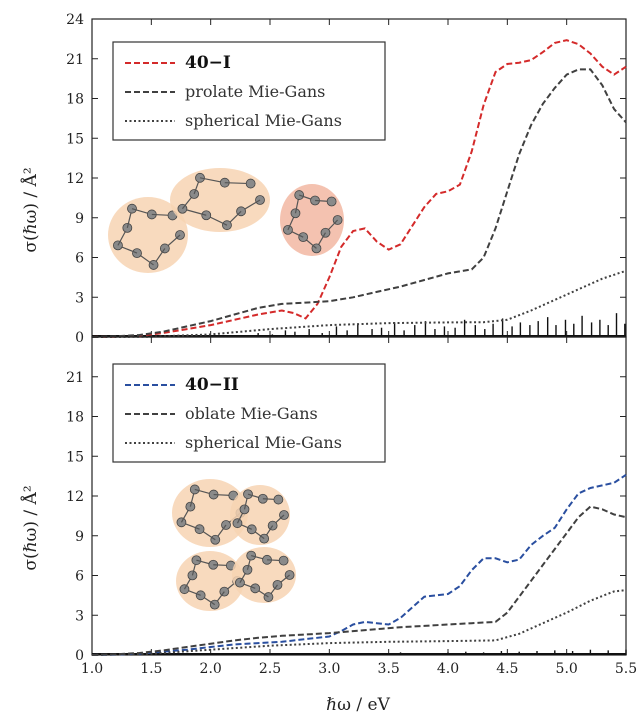 The image size is (638, 718). I want to click on x-tick-label: 3.0, so click(329, 669).